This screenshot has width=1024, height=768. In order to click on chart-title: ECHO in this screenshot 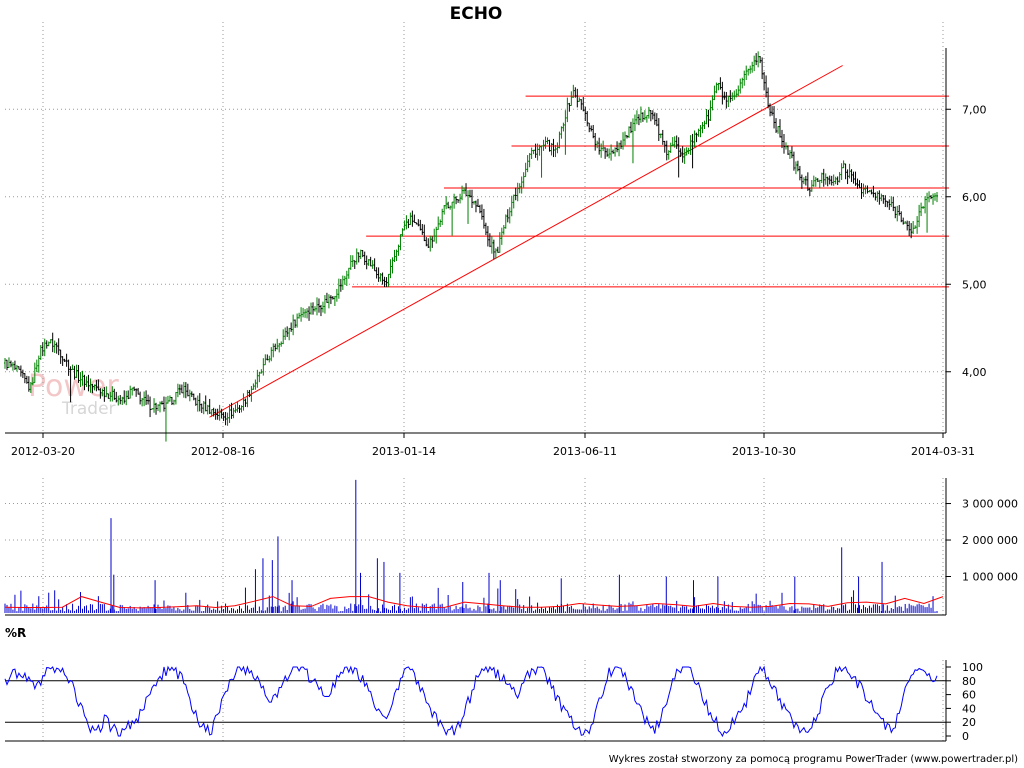, I will do `click(476, 14)`.